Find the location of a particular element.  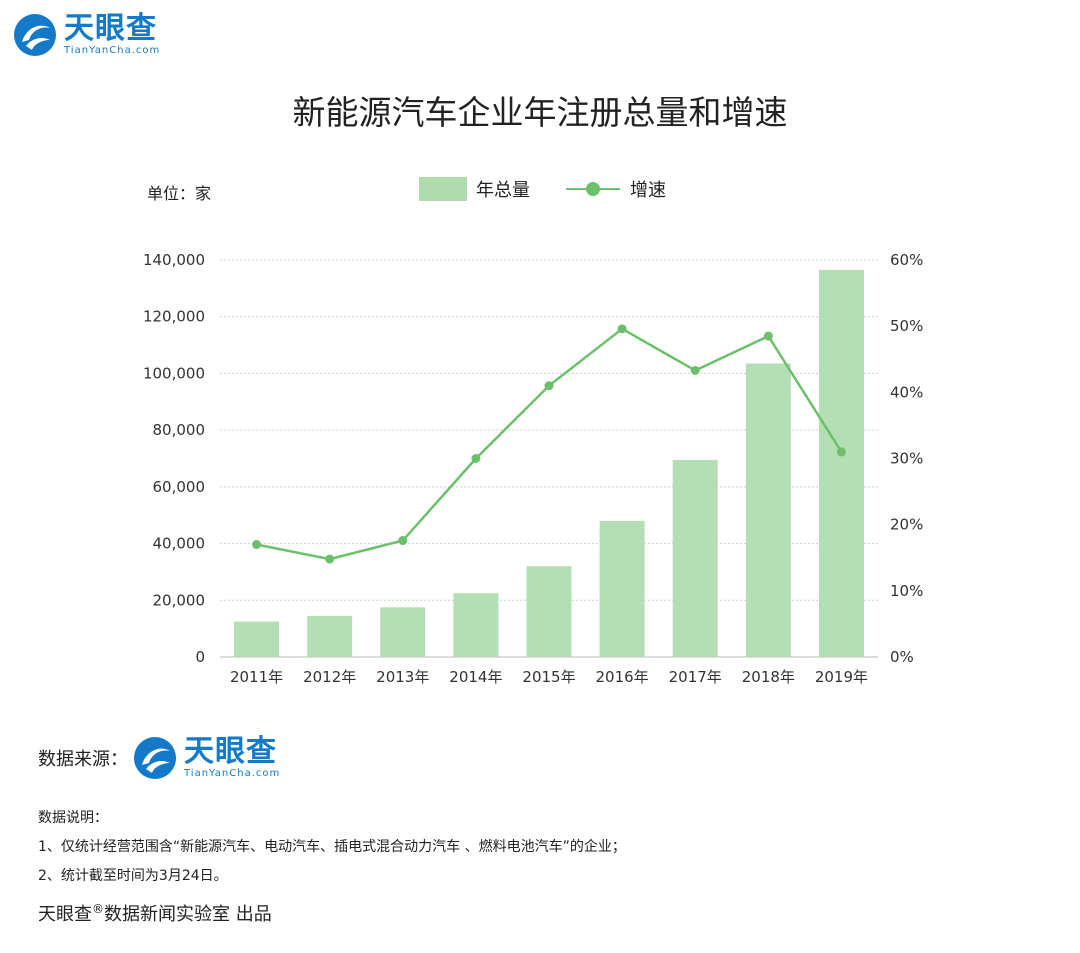

footer-brand: 天眼查 is located at coordinates (65, 914).